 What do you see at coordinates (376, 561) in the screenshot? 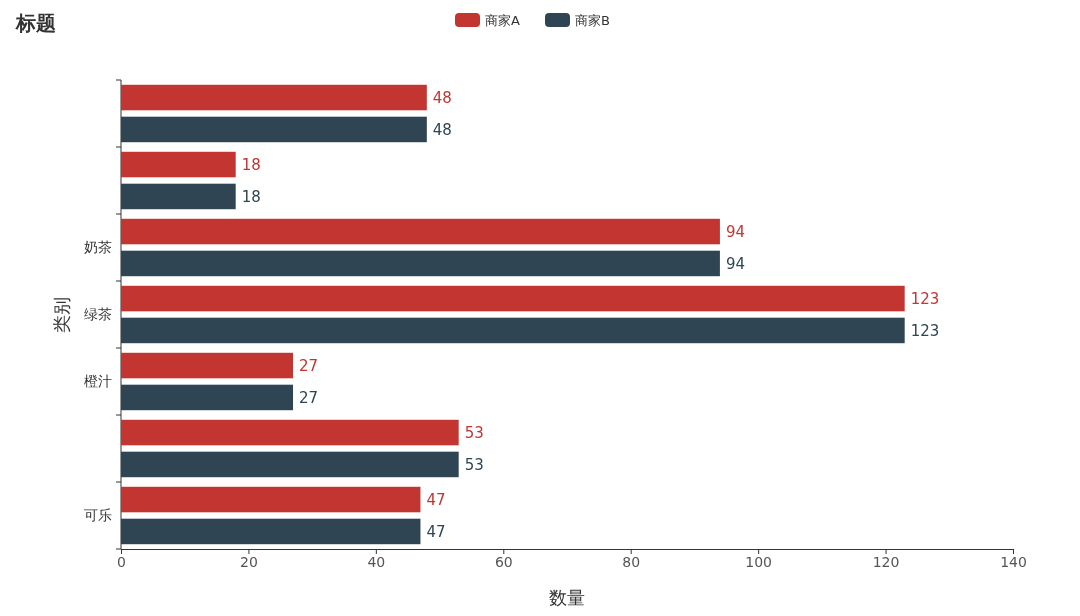
I see `x-tick-label: 40` at bounding box center [376, 561].